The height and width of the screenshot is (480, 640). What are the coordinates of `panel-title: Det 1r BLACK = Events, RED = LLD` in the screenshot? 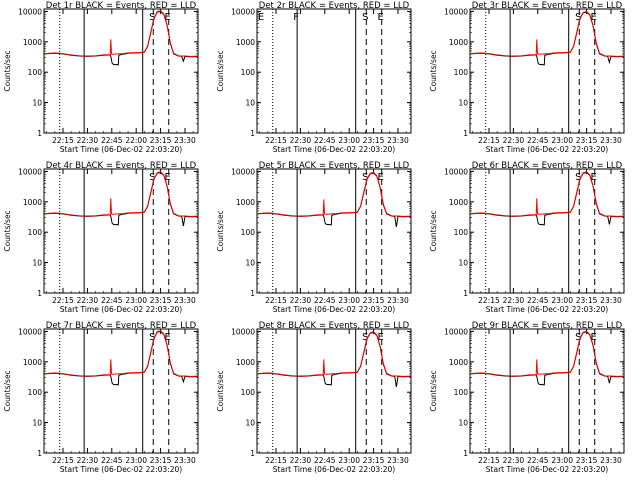 It's located at (121, 6).